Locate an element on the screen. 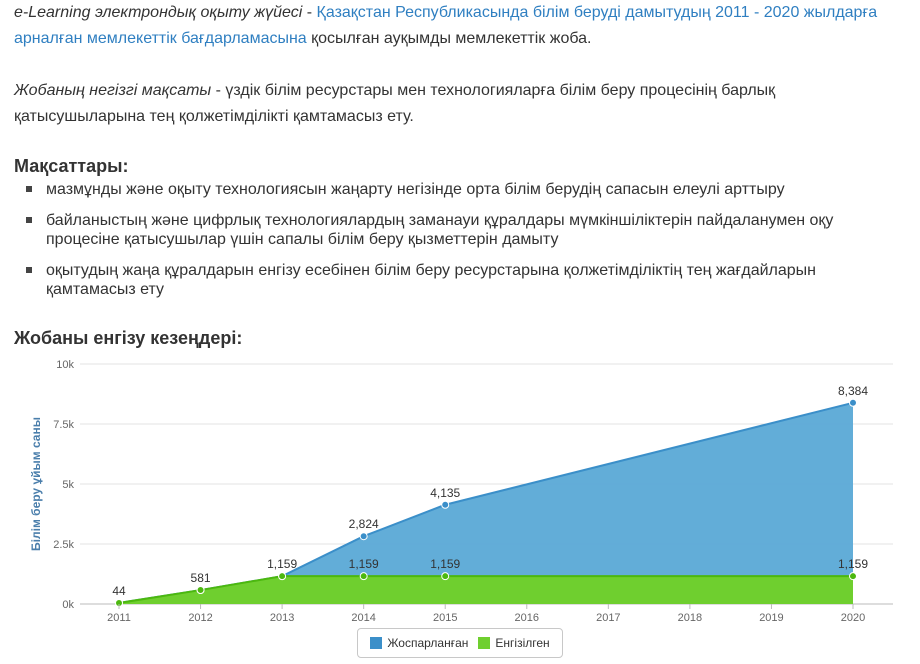  x-tick-label: 2020 is located at coordinates (853, 618).